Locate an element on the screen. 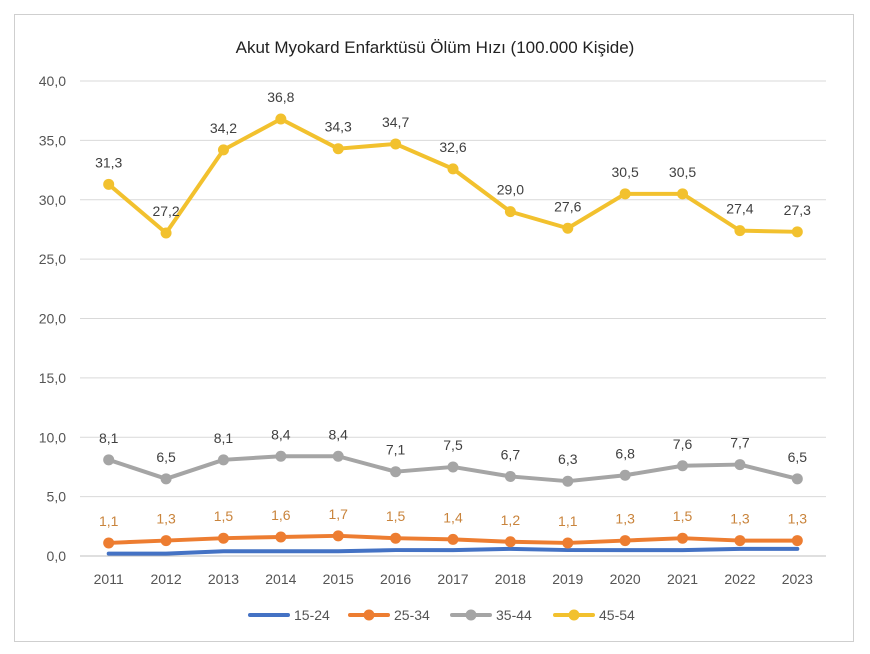  series-25-34: 1,1 1,3 1,5 1,6 1,7 1,5 1,4 1,2 1,1 1,3 1,5 1,3 1,3 is located at coordinates (453, 527).